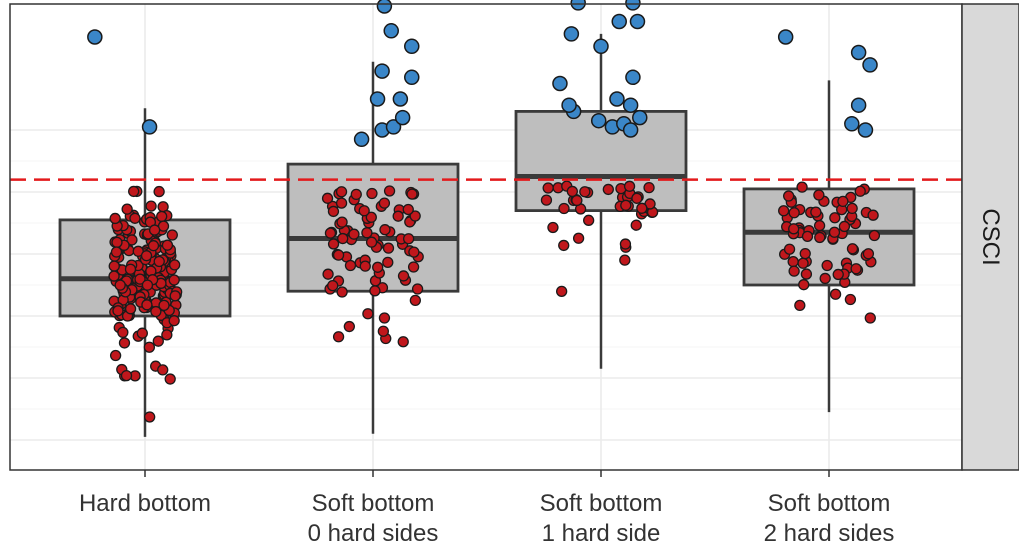  I want to click on x-tick-label-line-0: Hard bottom, so click(145, 503).